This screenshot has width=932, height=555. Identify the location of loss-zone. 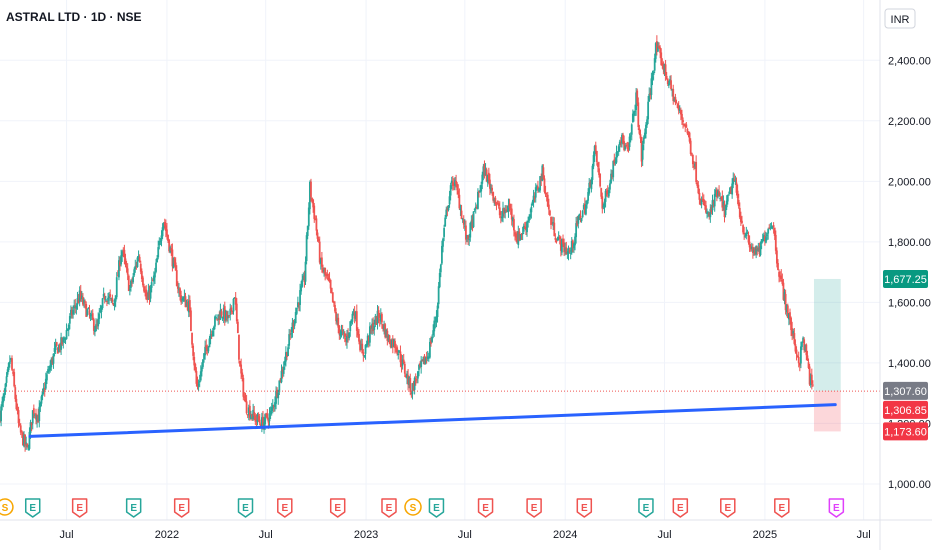
(827, 411).